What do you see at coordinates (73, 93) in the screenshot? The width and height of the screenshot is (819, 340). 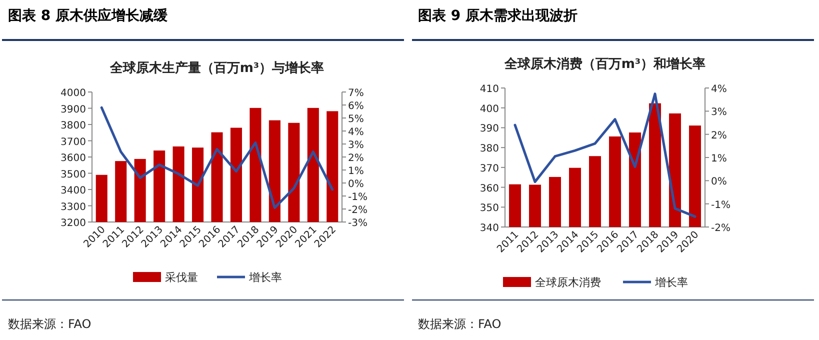 I see `y-tick-label: 4000` at bounding box center [73, 93].